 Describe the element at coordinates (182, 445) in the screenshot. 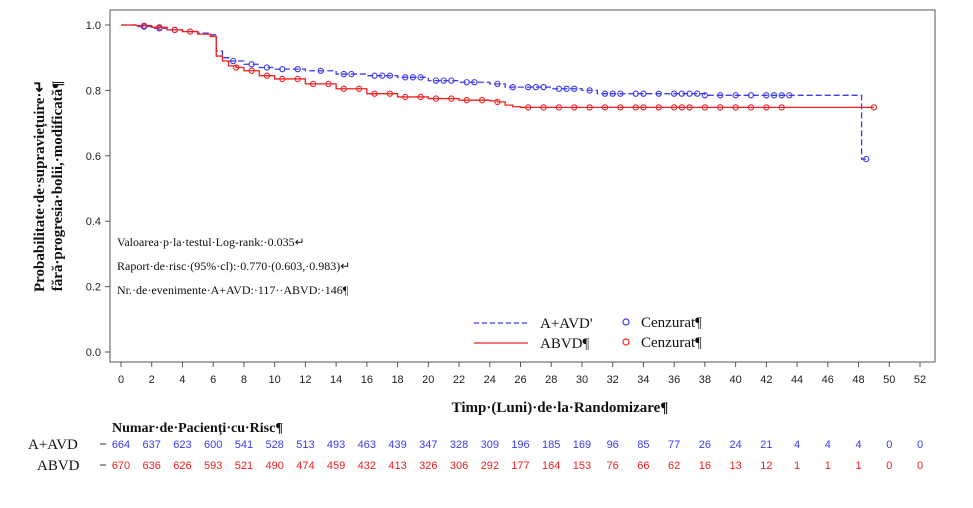

I see `risk-count-a-avd: 623` at that location.